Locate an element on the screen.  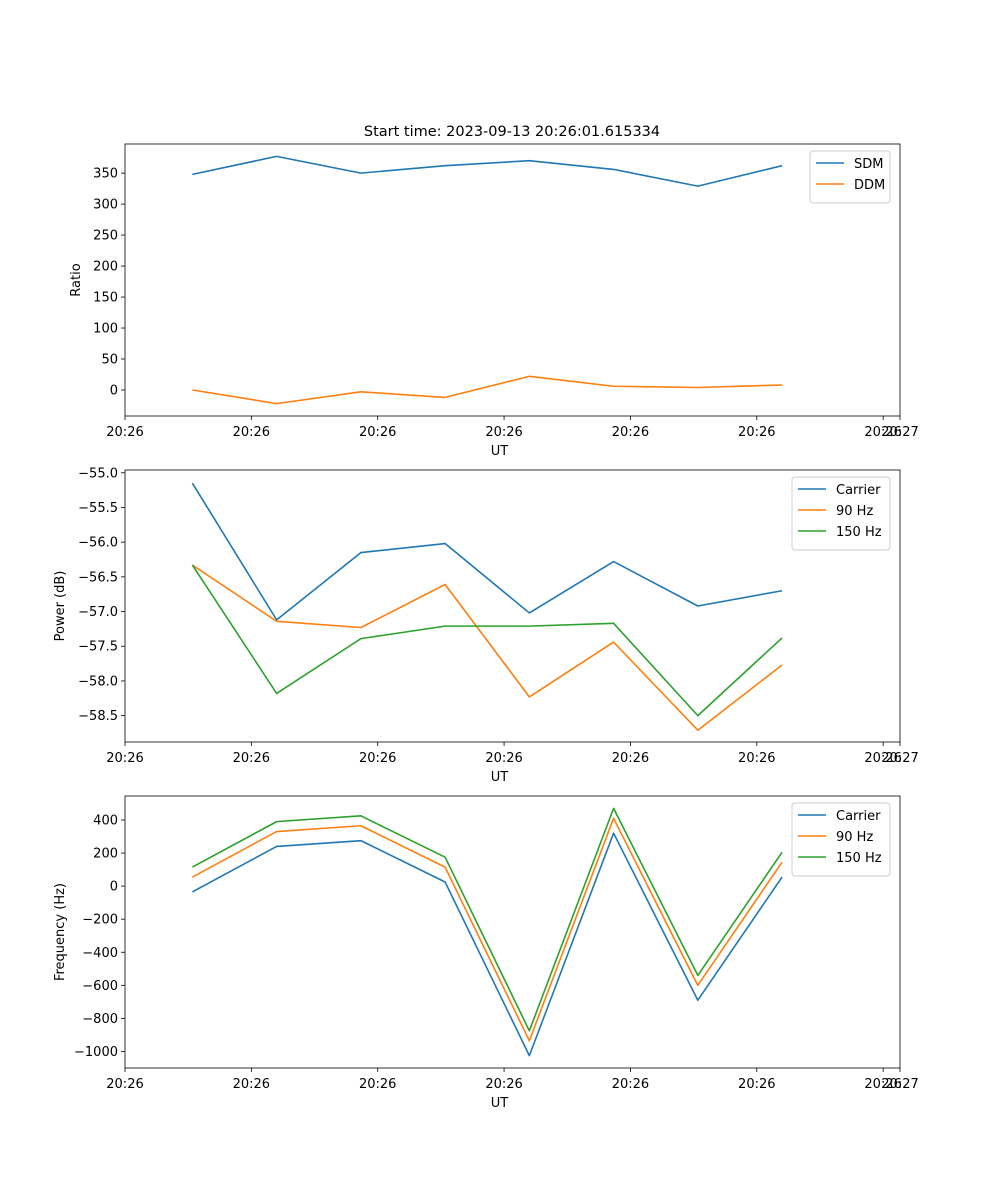
series-line-ddm is located at coordinates (487, 390).